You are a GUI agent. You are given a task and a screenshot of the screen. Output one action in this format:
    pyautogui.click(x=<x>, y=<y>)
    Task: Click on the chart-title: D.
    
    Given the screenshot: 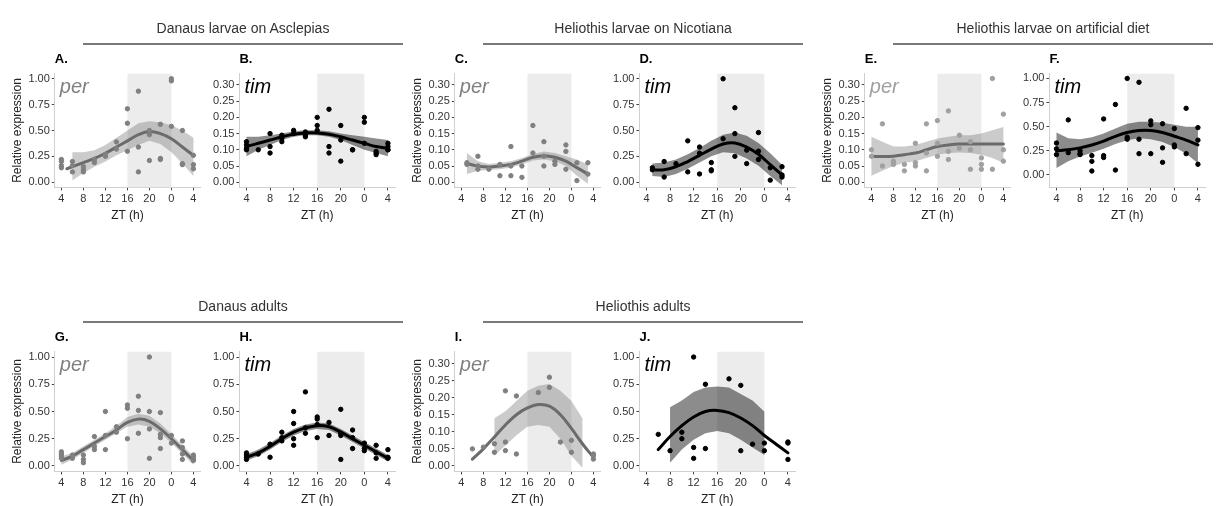 What is the action you would take?
    pyautogui.click(x=646, y=59)
    